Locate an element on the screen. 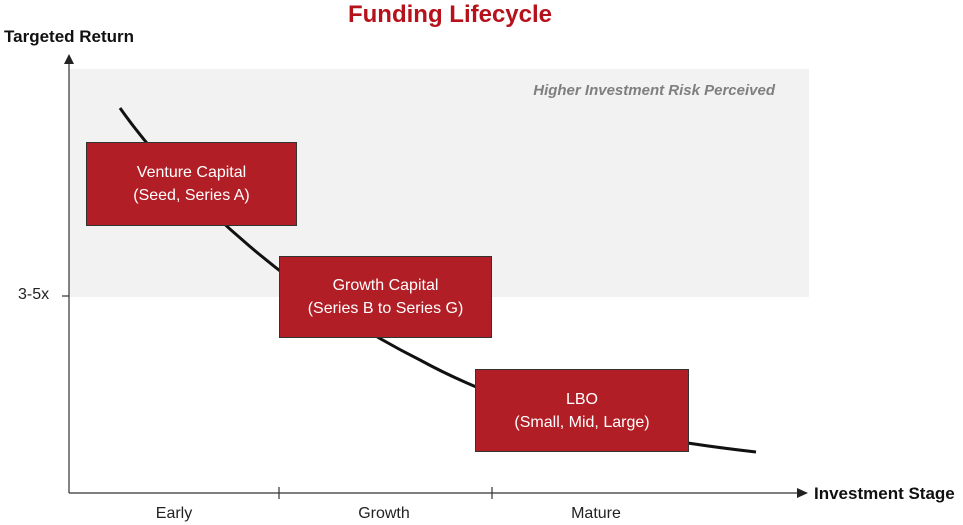  y-axis-arrow is located at coordinates (69, 59).